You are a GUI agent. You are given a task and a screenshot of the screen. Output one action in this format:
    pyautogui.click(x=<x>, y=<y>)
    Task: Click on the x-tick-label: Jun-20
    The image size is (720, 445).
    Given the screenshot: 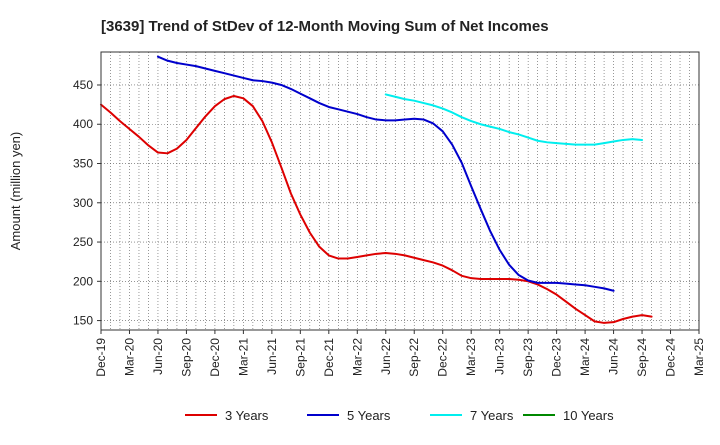 What is the action you would take?
    pyautogui.click(x=158, y=356)
    